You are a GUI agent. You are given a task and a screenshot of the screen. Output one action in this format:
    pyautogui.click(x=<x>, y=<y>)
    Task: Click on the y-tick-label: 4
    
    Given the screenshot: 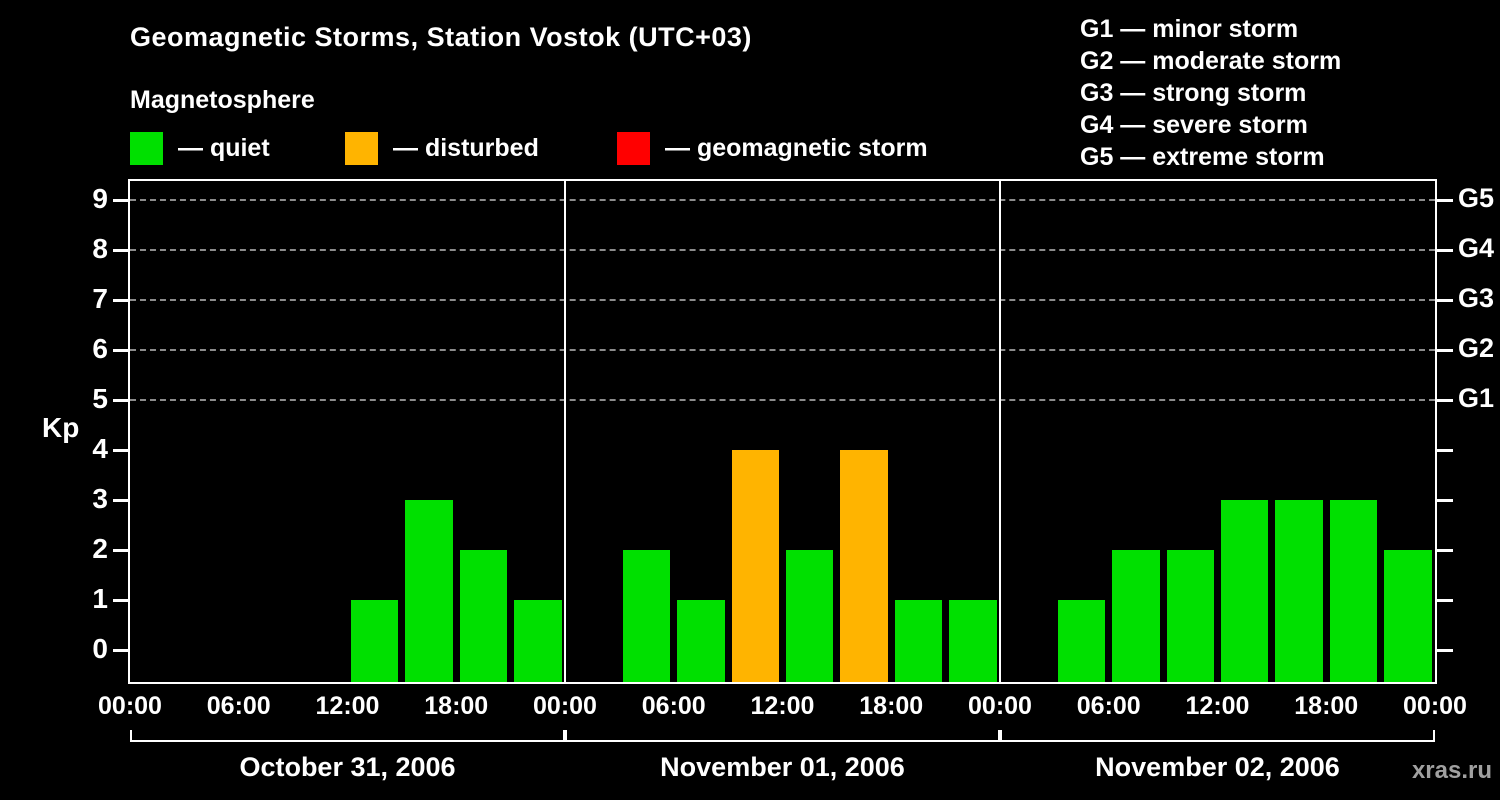 What is the action you would take?
    pyautogui.click(x=100, y=448)
    